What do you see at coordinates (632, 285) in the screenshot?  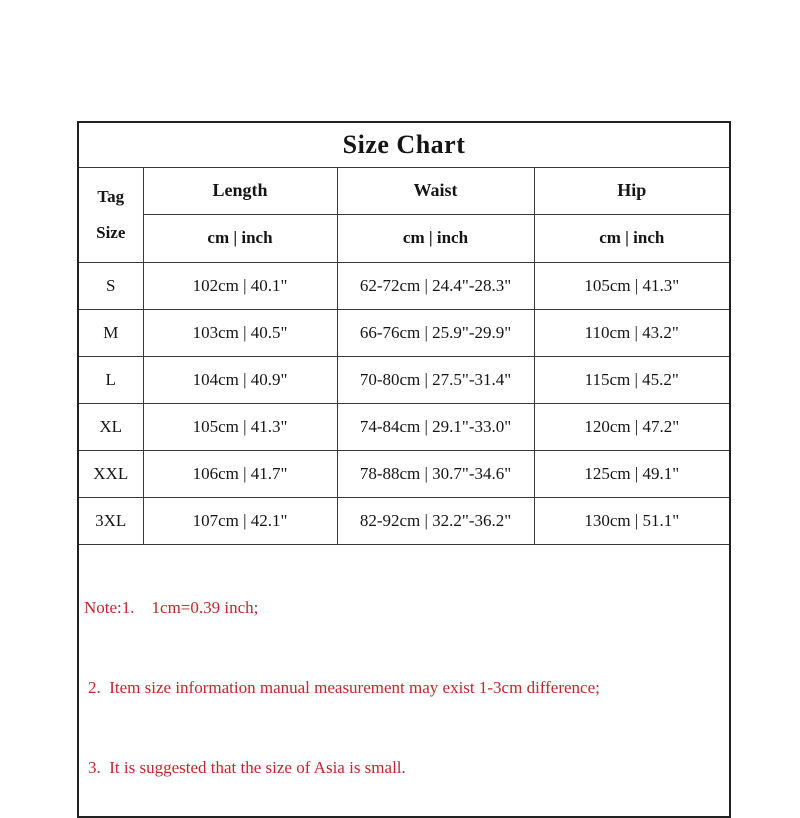 I see `hip-value: 105cm | 41.3"` at bounding box center [632, 285].